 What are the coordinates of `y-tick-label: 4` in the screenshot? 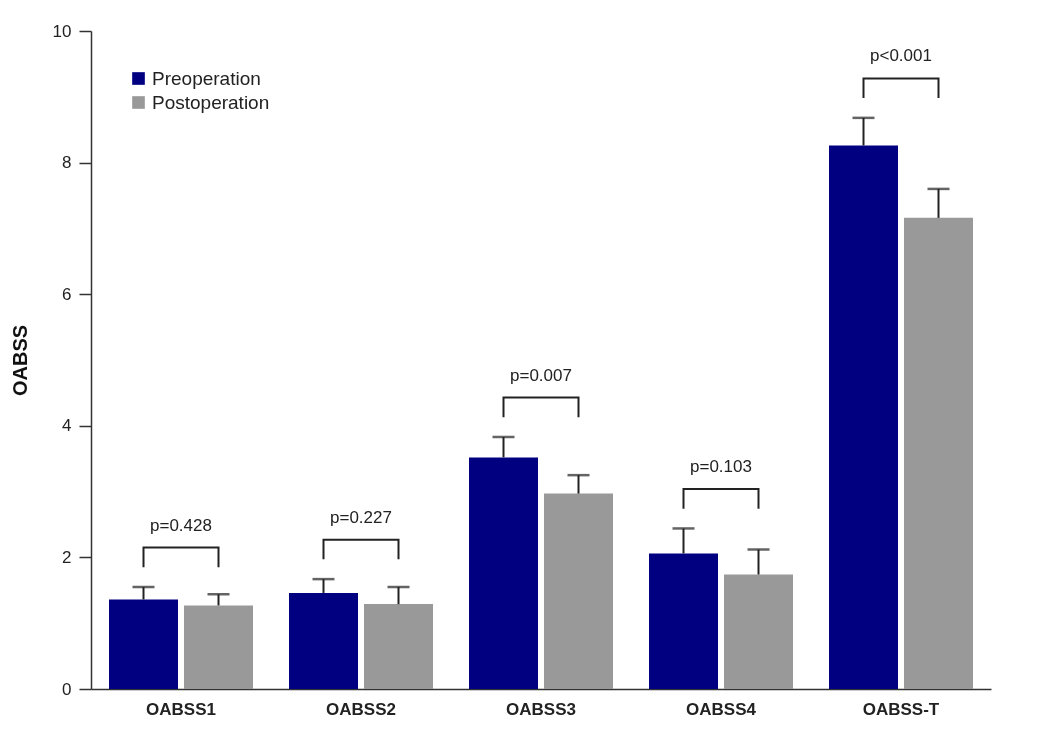 It's located at (67, 426).